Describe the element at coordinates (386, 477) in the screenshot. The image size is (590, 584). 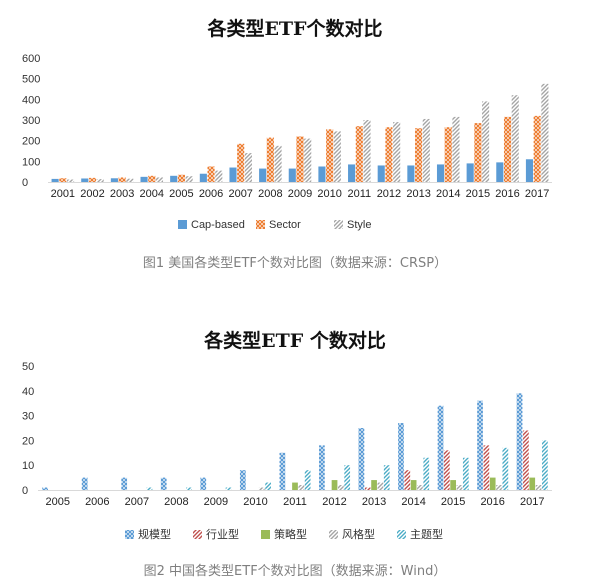
I see `bar-5-2013` at that location.